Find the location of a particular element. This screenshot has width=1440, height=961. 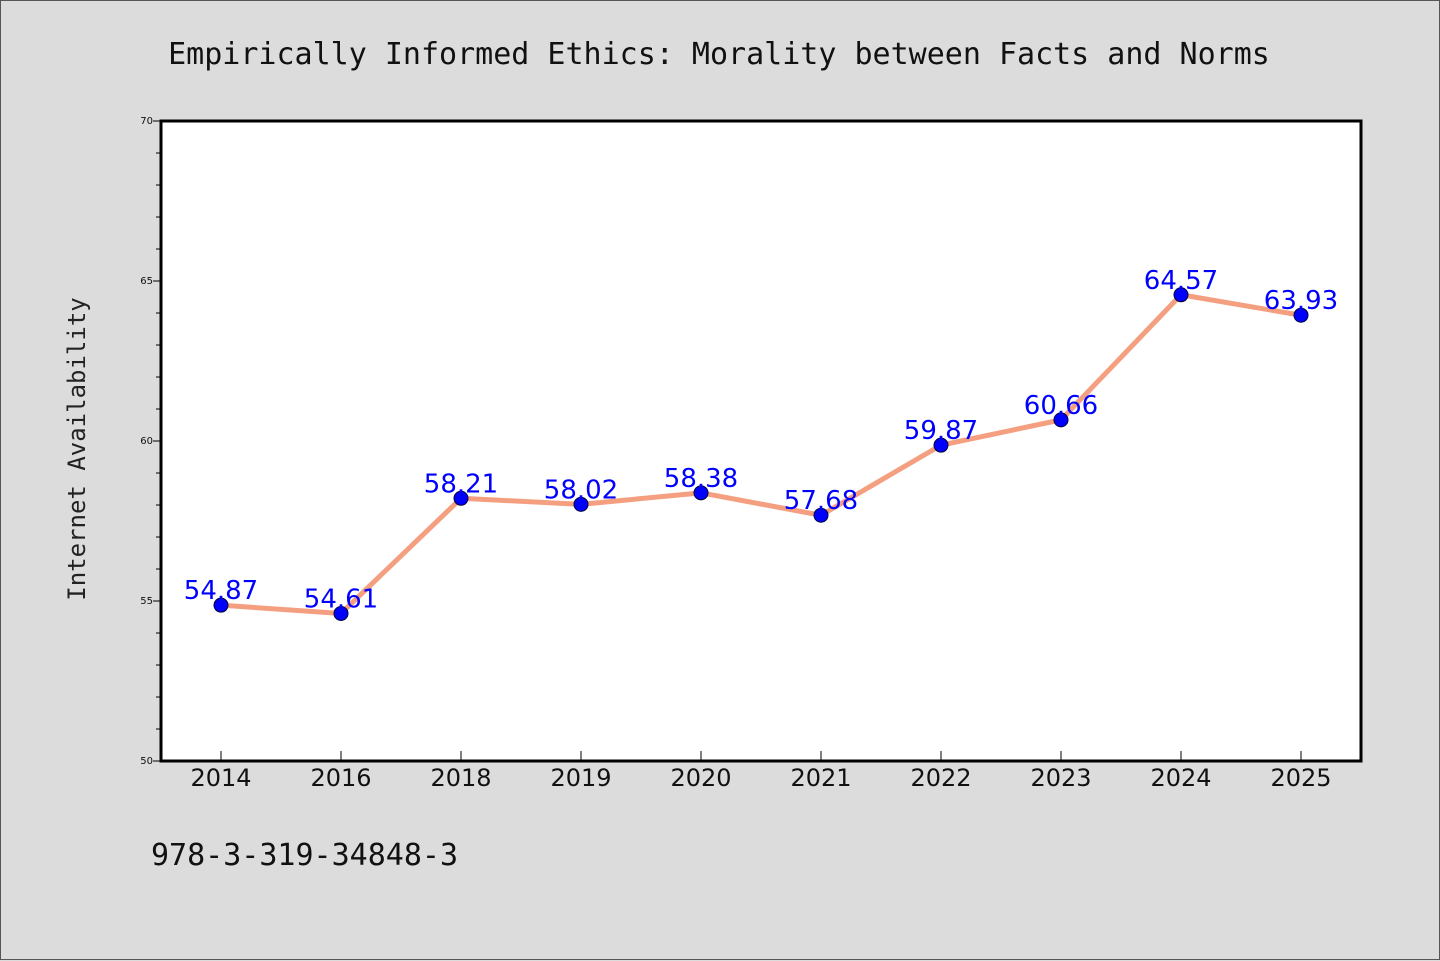

y-tick-label: 55 is located at coordinates (146, 601).